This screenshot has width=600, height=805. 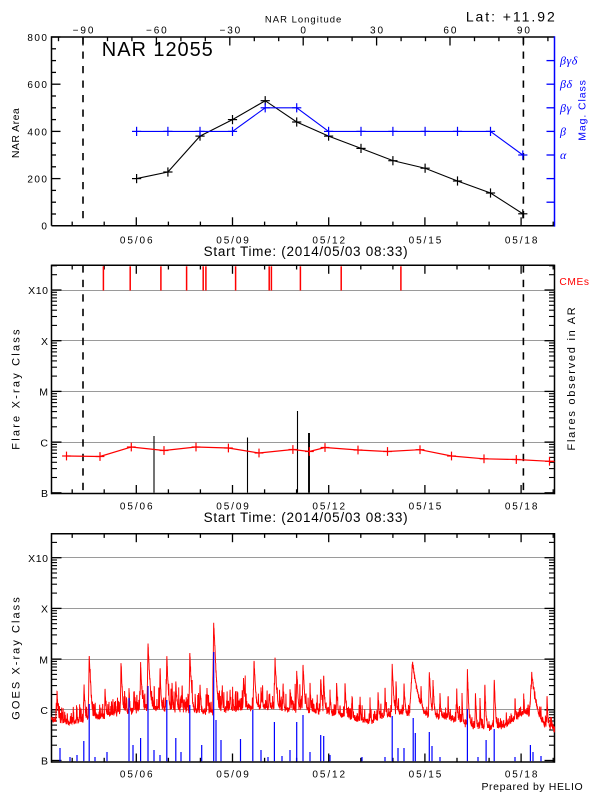 What do you see at coordinates (158, 50) in the screenshot?
I see `svg-text: NAR 12055` at bounding box center [158, 50].